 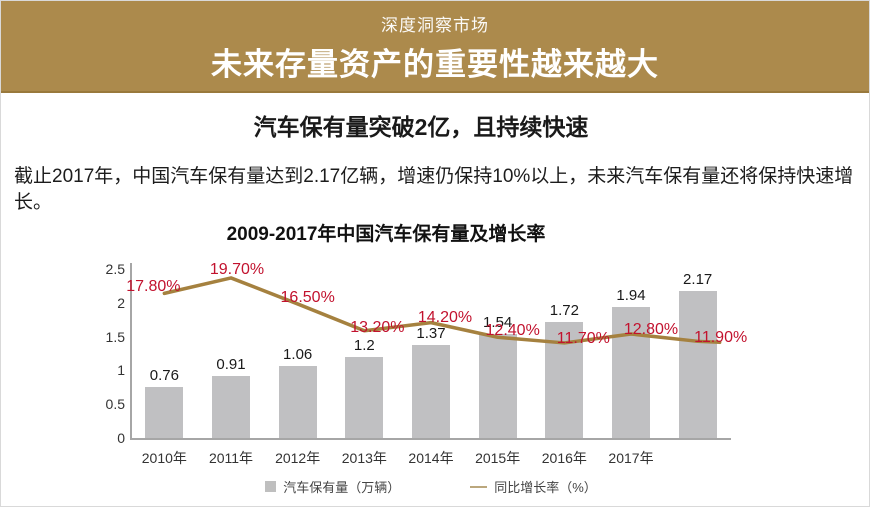 I want to click on y-tick-label: 1.5, so click(x=115, y=336).